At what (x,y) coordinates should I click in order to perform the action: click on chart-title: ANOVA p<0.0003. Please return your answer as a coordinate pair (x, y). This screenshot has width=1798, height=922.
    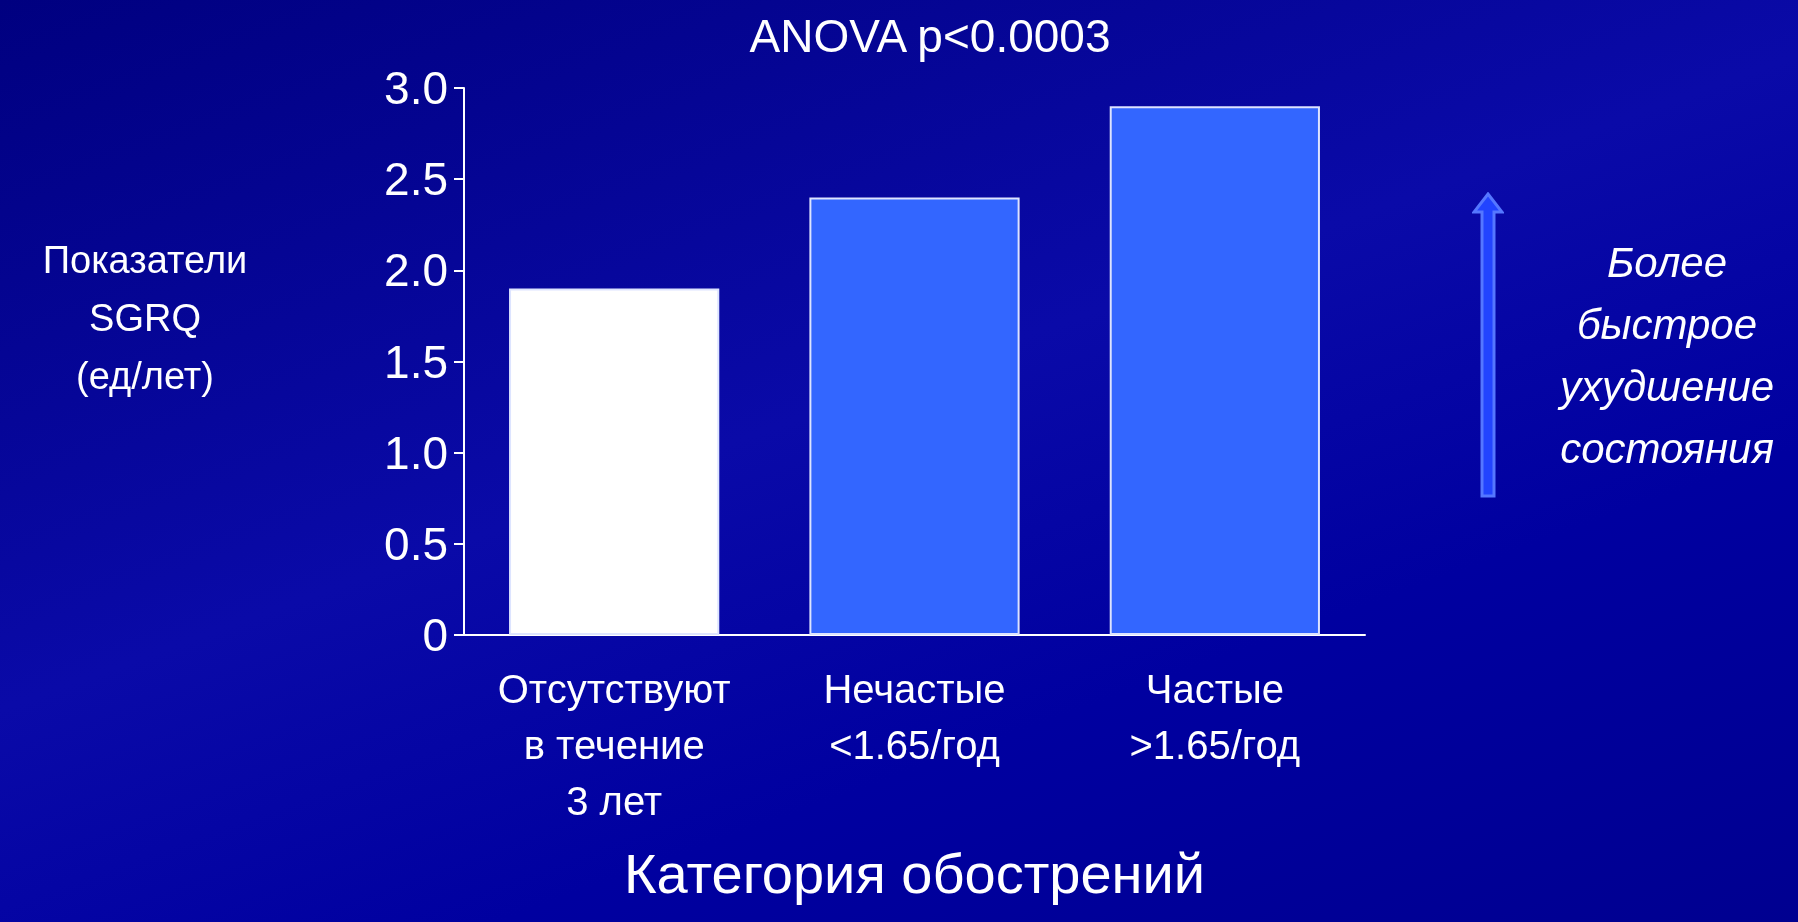
    Looking at the image, I should click on (930, 36).